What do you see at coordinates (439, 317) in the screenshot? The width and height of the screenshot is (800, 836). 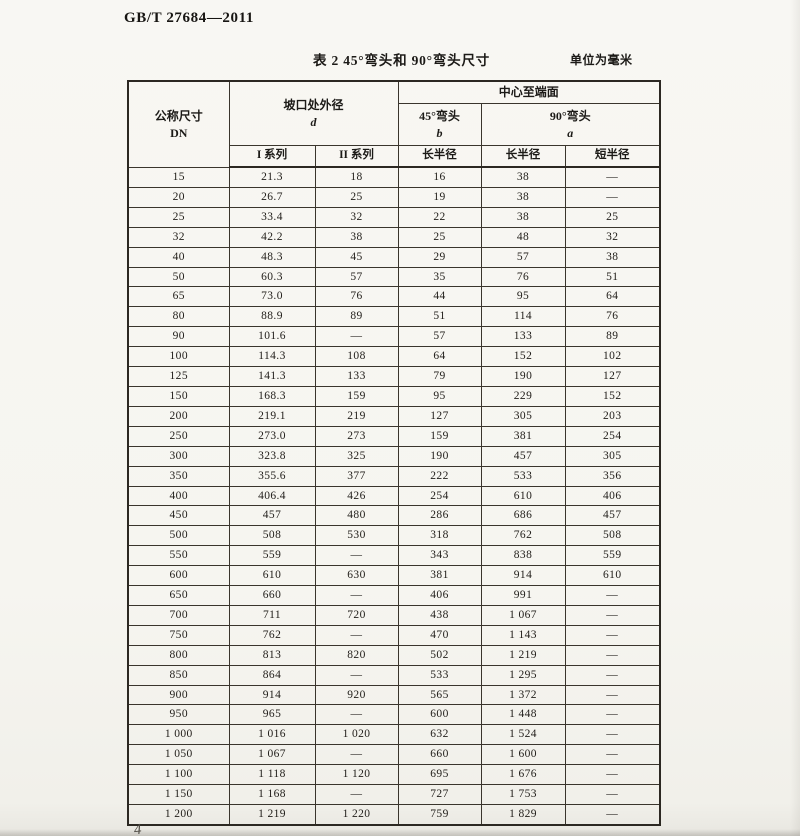 I see `cell-elbow45-long-radius: 51` at bounding box center [439, 317].